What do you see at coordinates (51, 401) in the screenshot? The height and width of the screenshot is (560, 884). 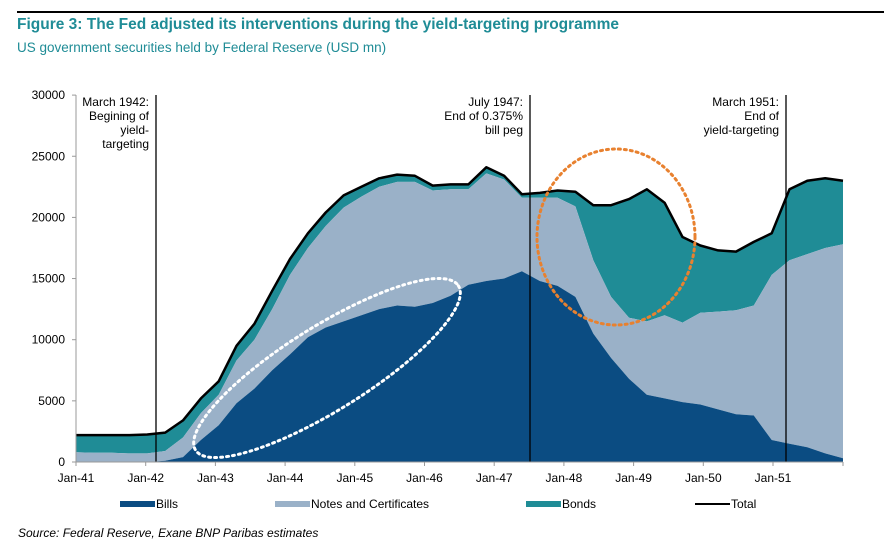 I see `y-tick-label: 5000` at bounding box center [51, 401].